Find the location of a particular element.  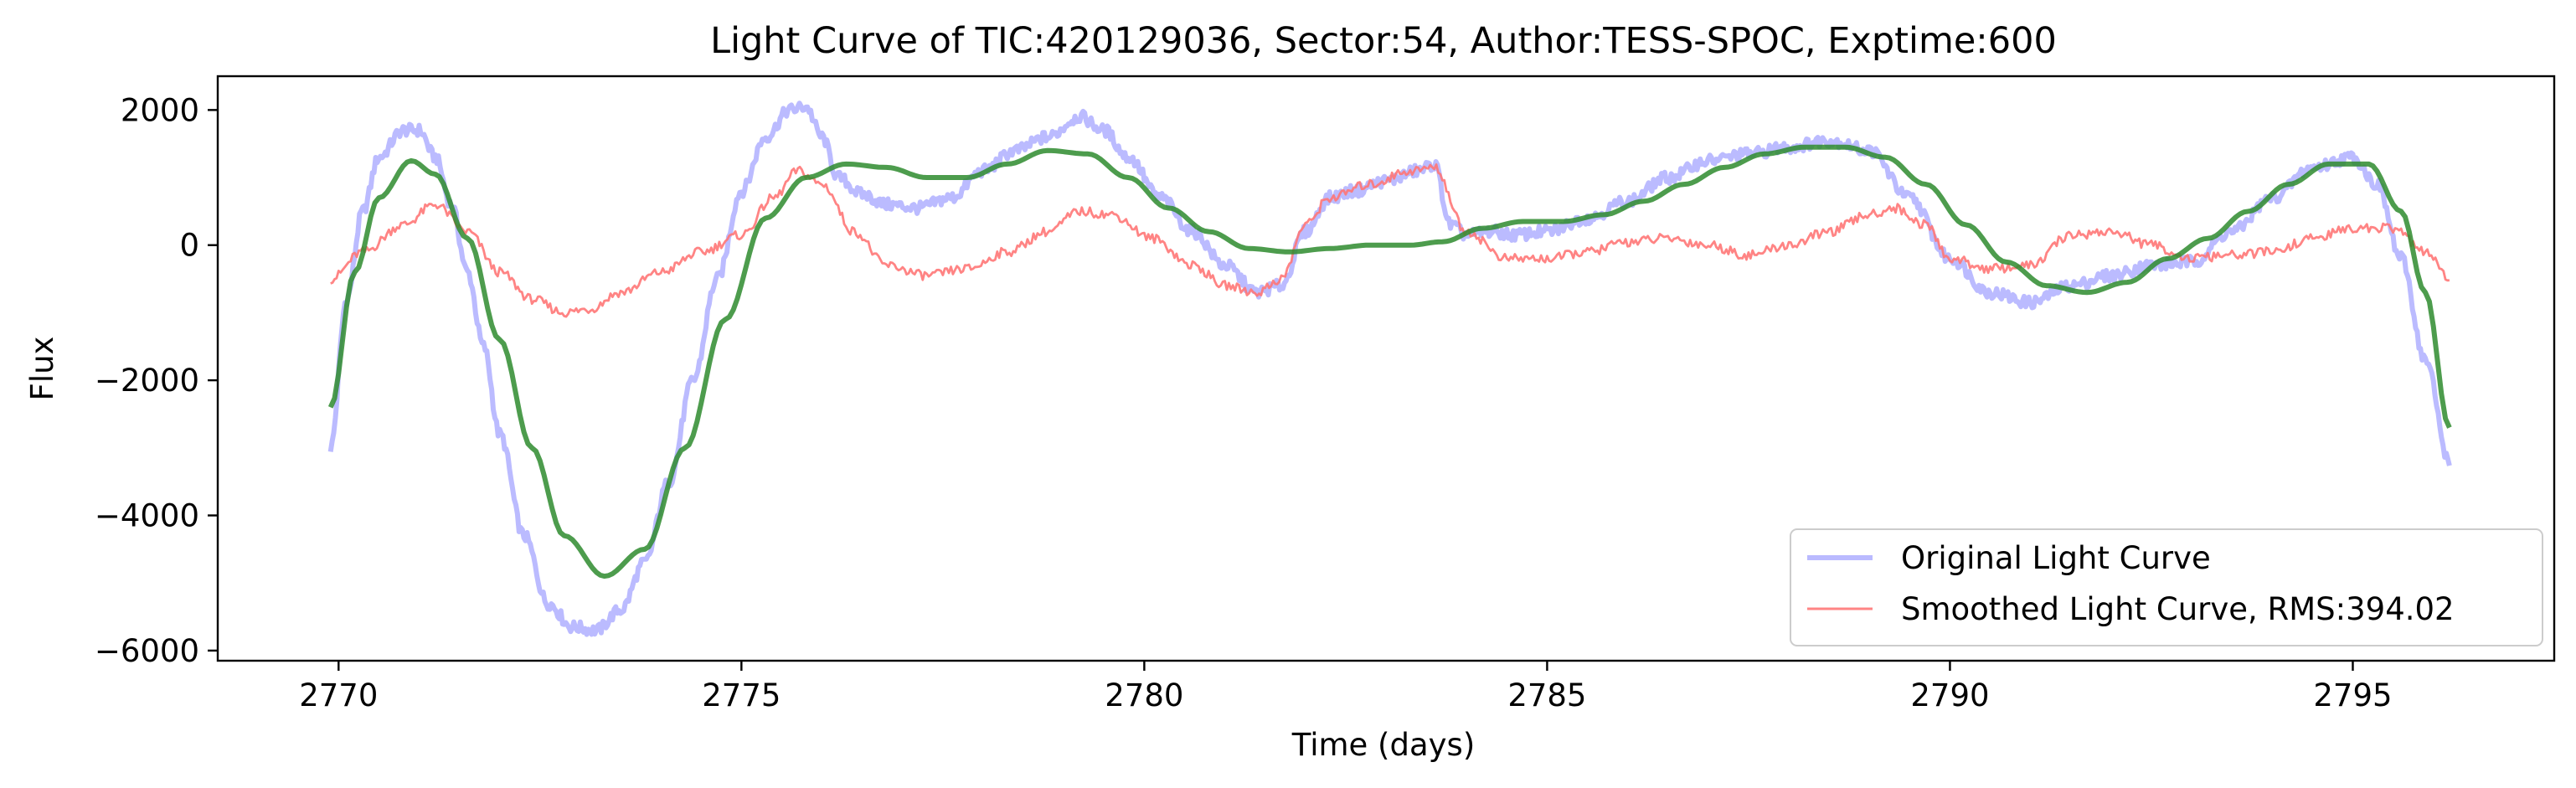

y-tick-label: −4000 is located at coordinates (147, 516).